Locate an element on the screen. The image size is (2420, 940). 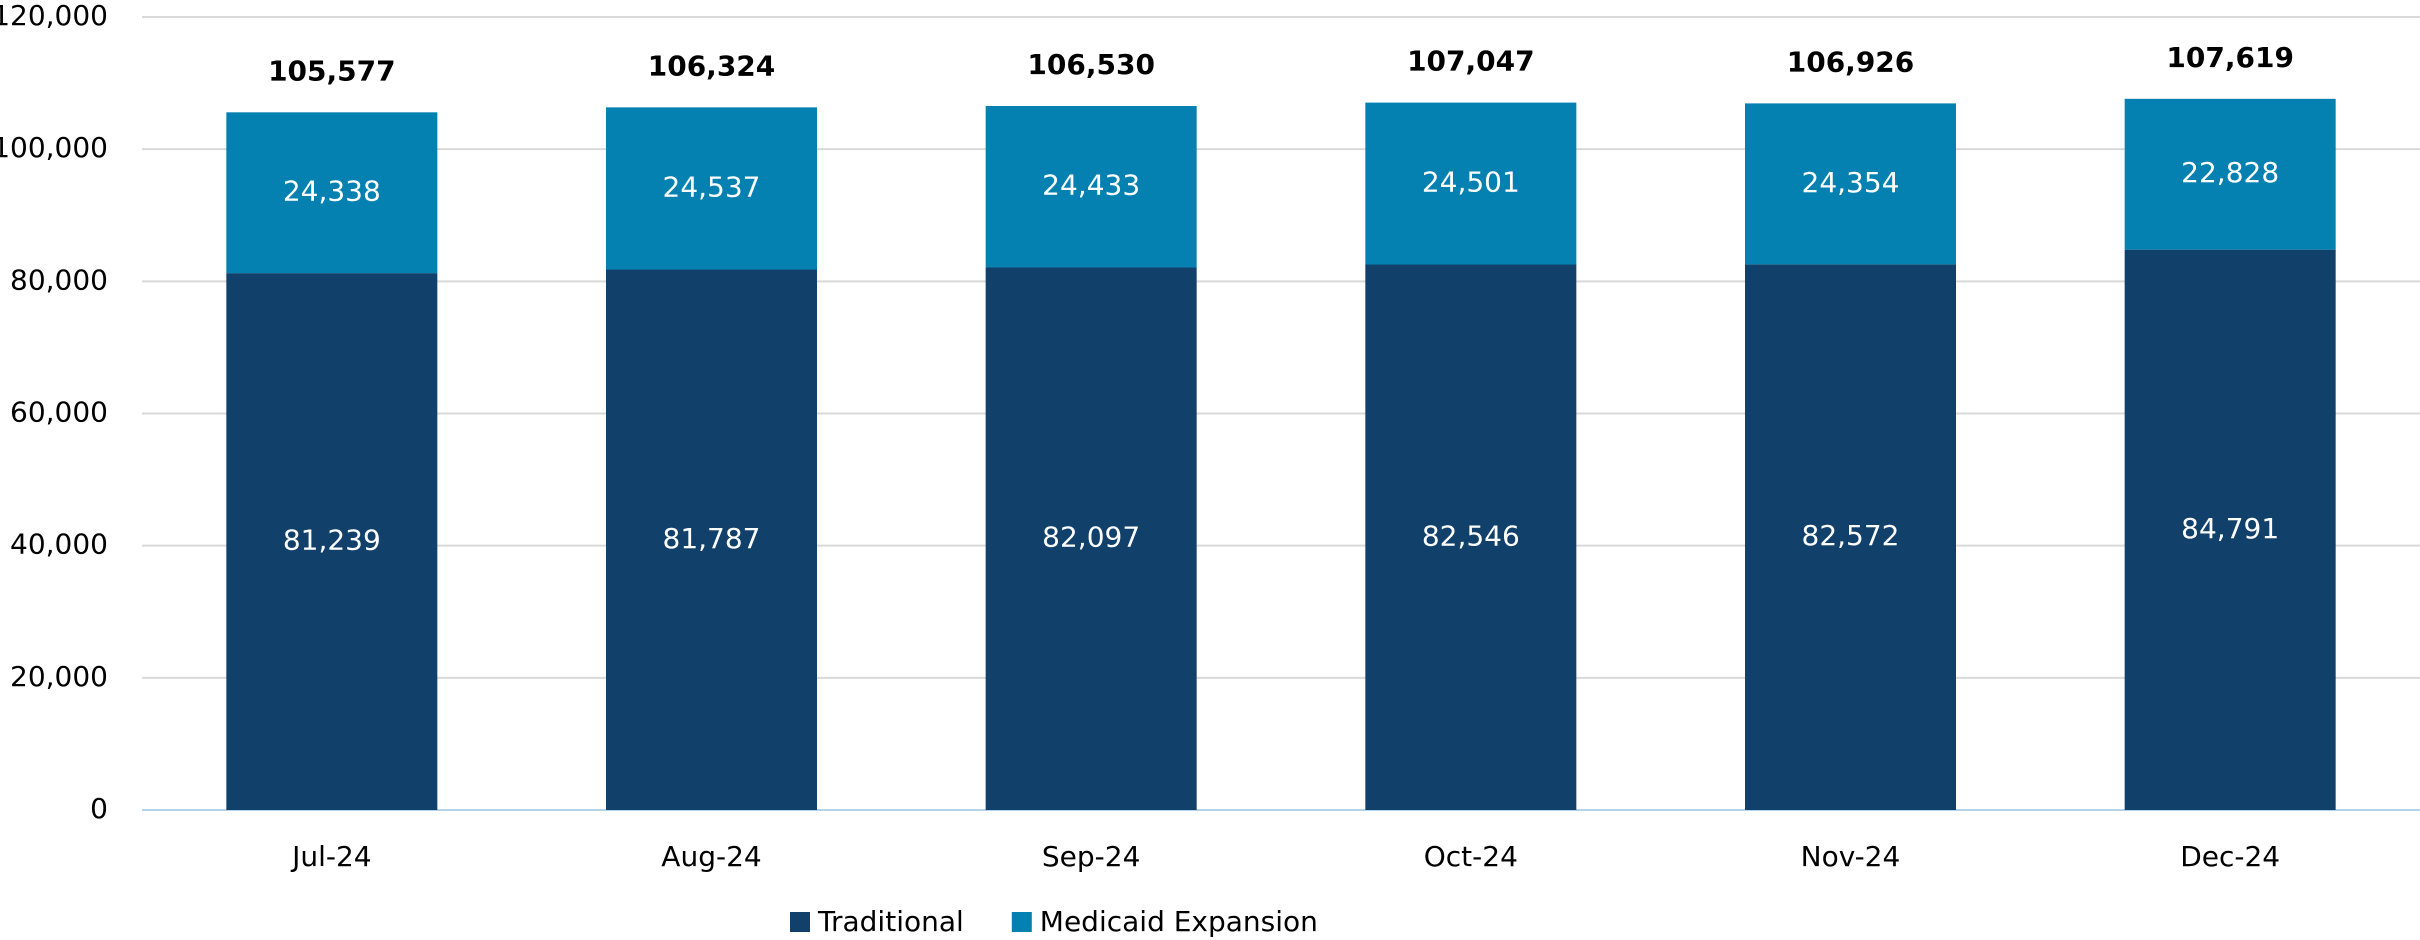
value-label: 22,828 is located at coordinates (2230, 172).